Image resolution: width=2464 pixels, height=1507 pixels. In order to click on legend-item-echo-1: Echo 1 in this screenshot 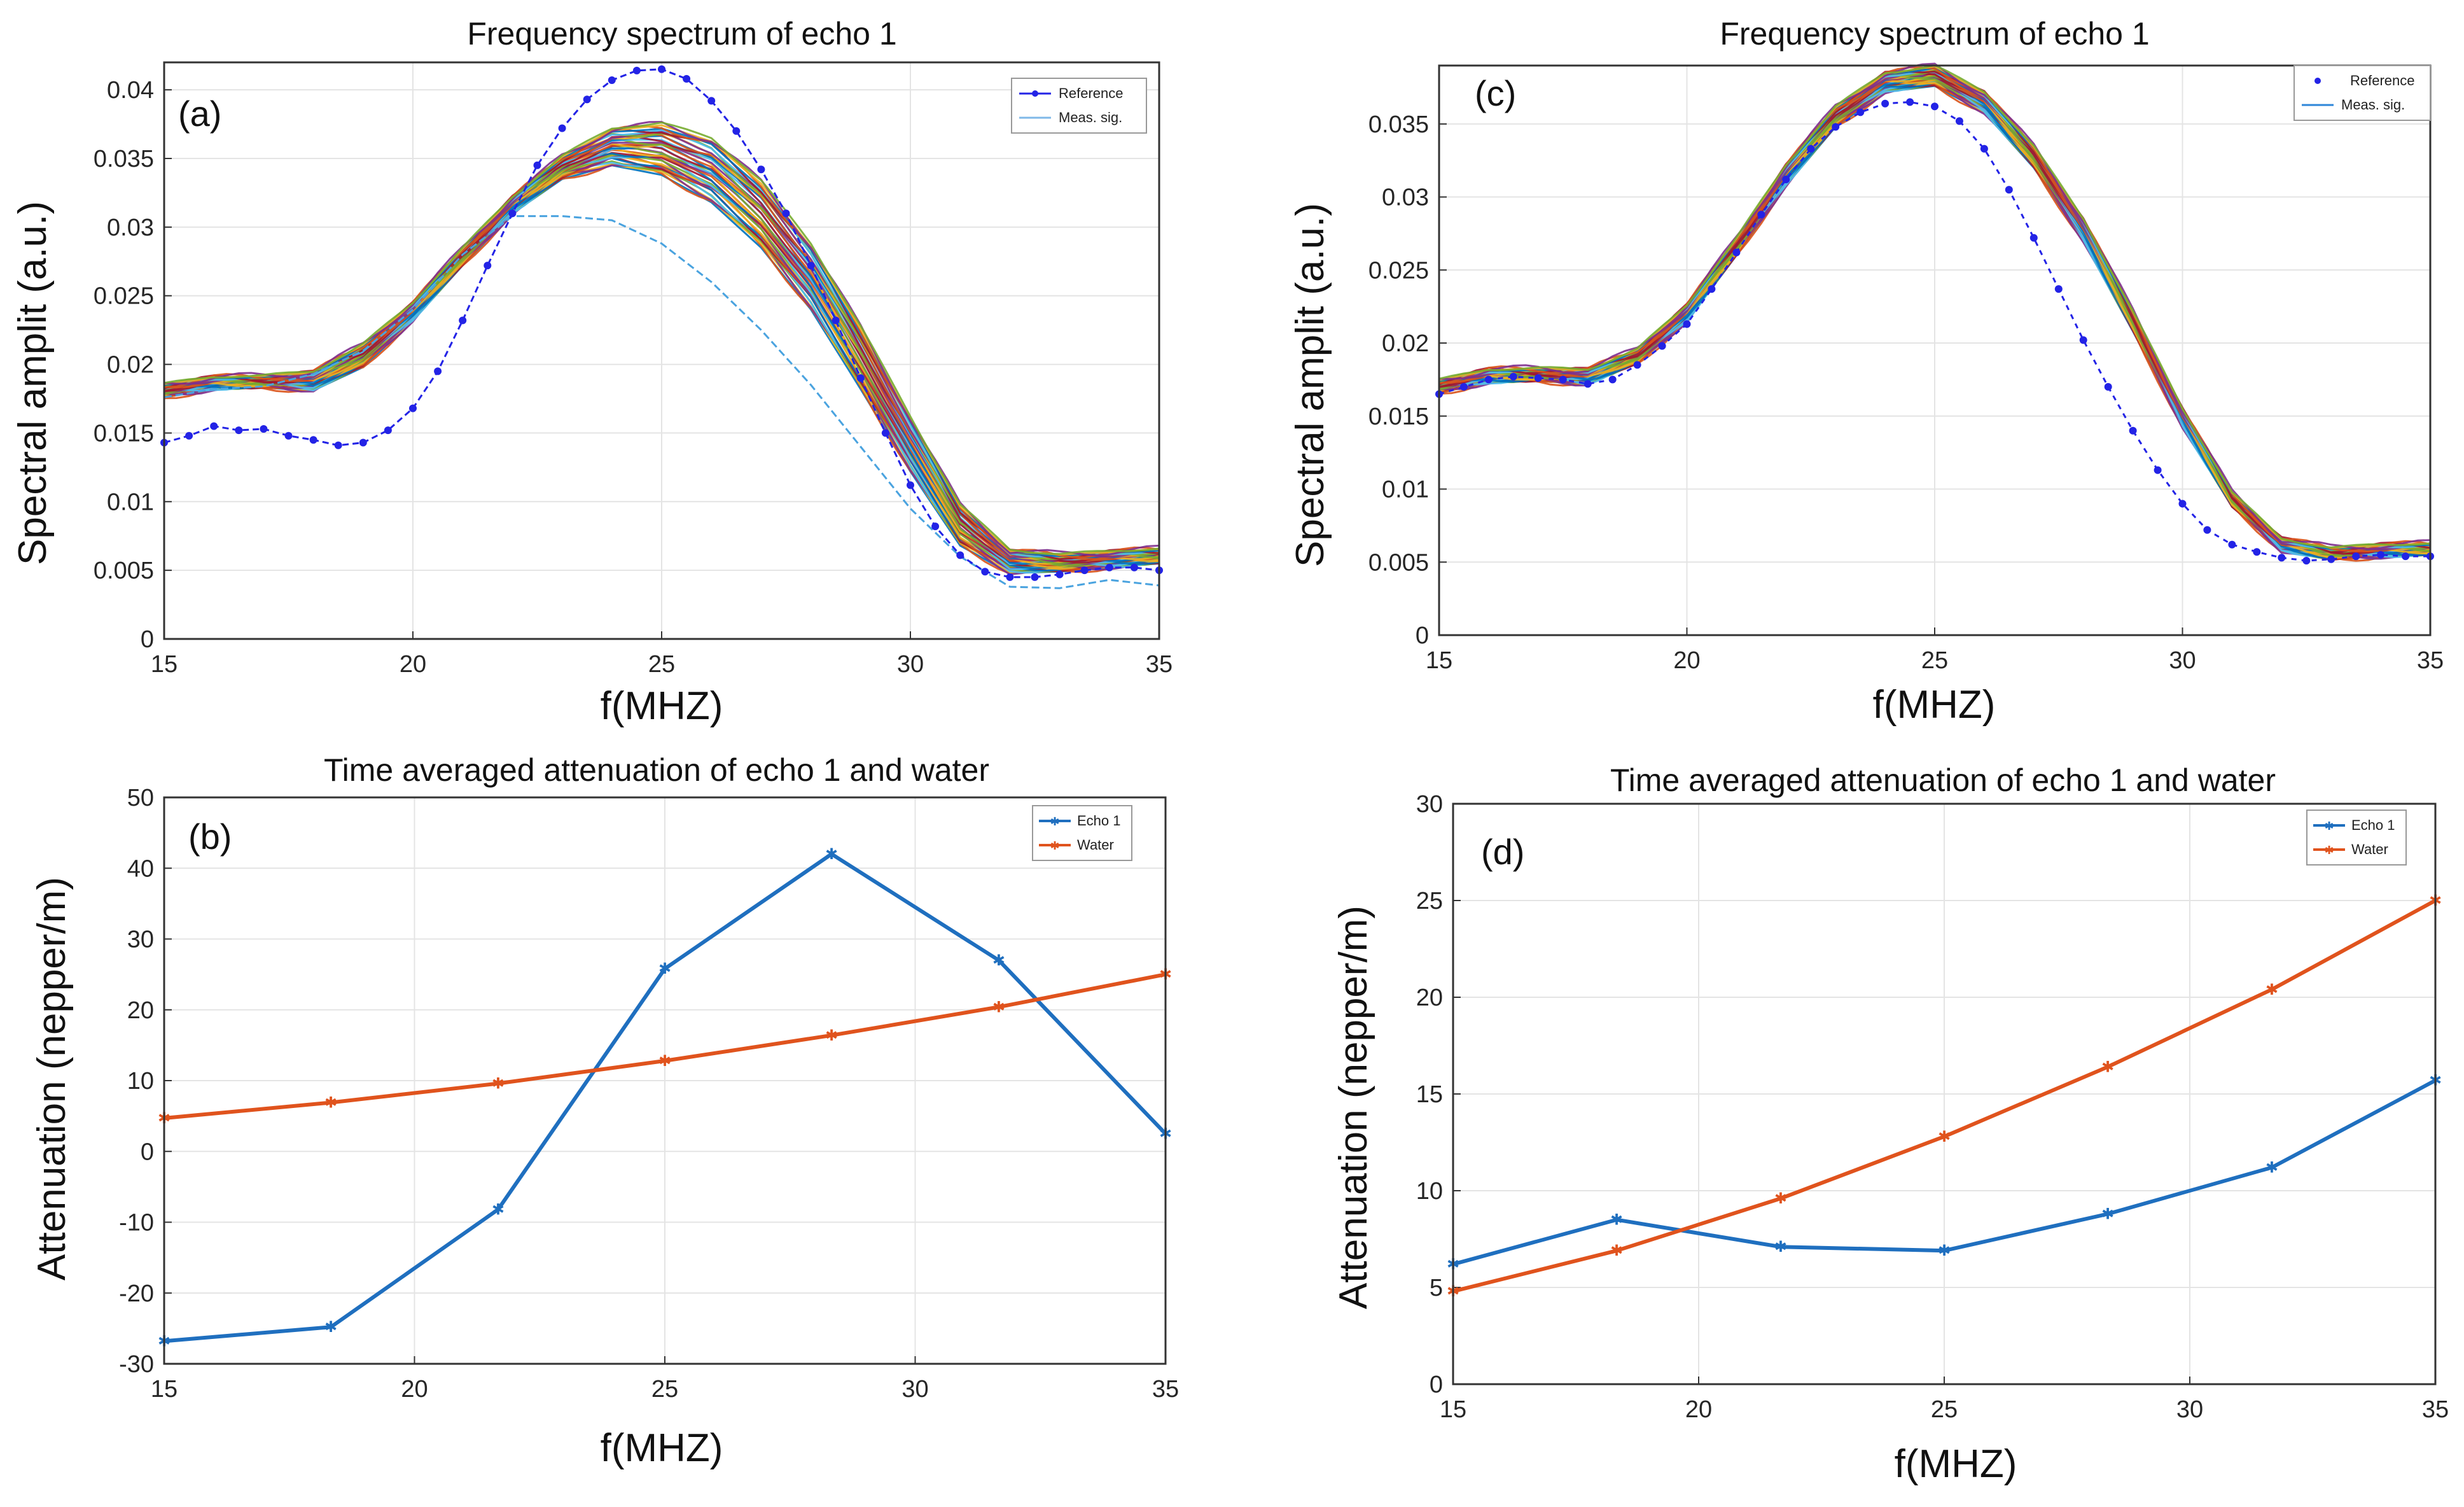, I will do `click(1099, 821)`.